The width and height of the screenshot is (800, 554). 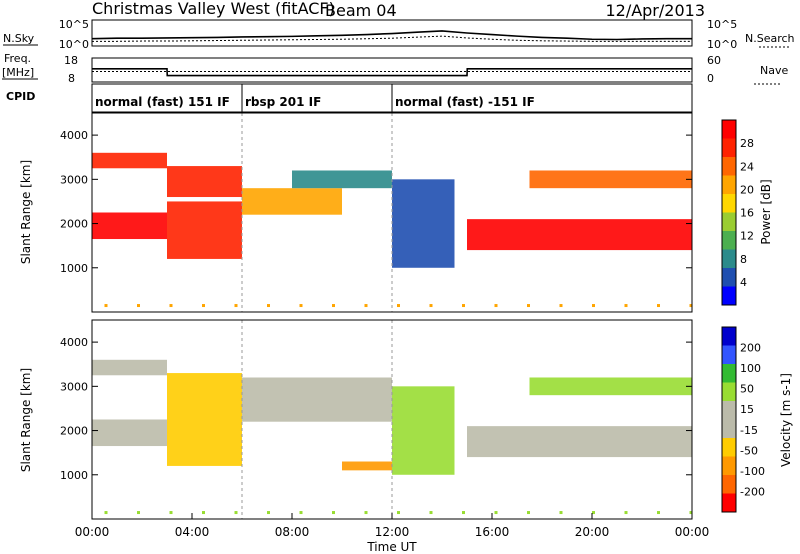 I want to click on freq-tick-top: 18, so click(x=71, y=60).